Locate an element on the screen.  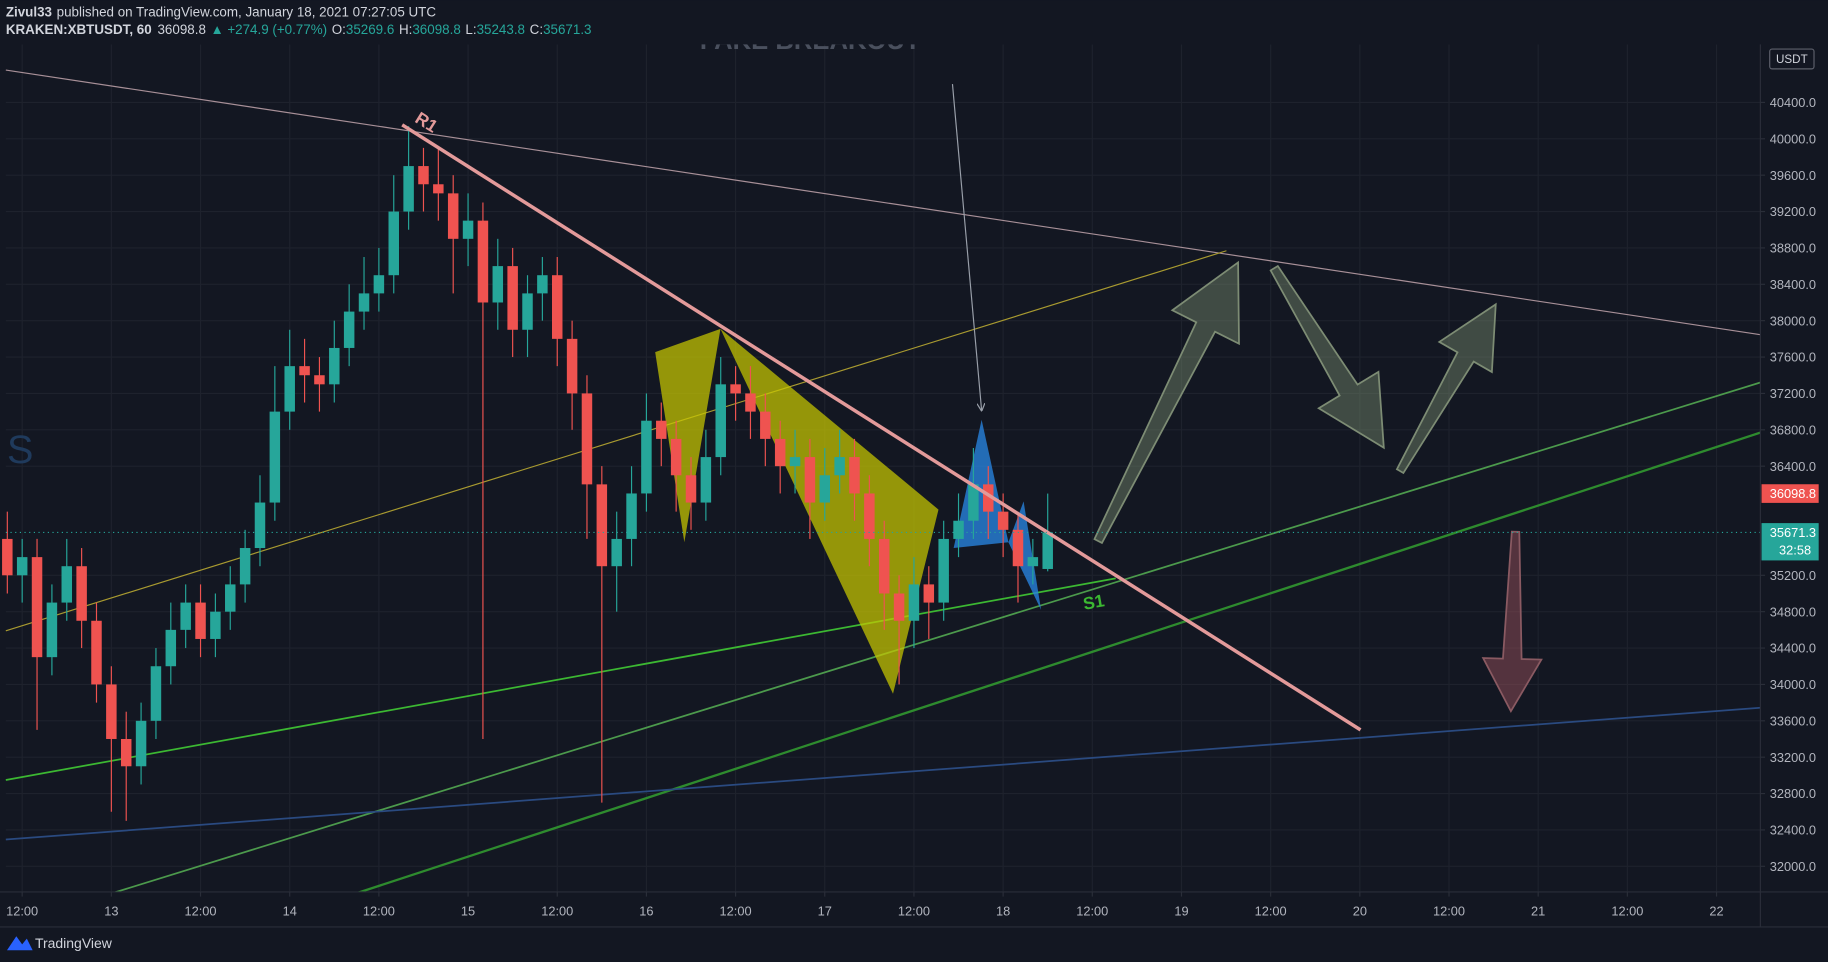
y-tick-label: 35200.0 is located at coordinates (1793, 575).